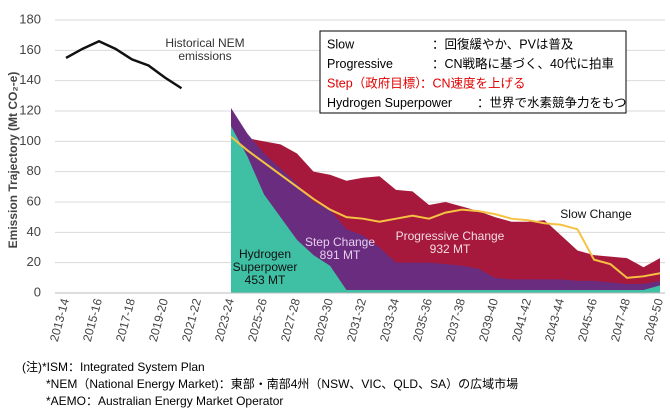 The image size is (670, 414). What do you see at coordinates (257, 320) in the screenshot?
I see `x-tick-label: 2025-26` at bounding box center [257, 320].